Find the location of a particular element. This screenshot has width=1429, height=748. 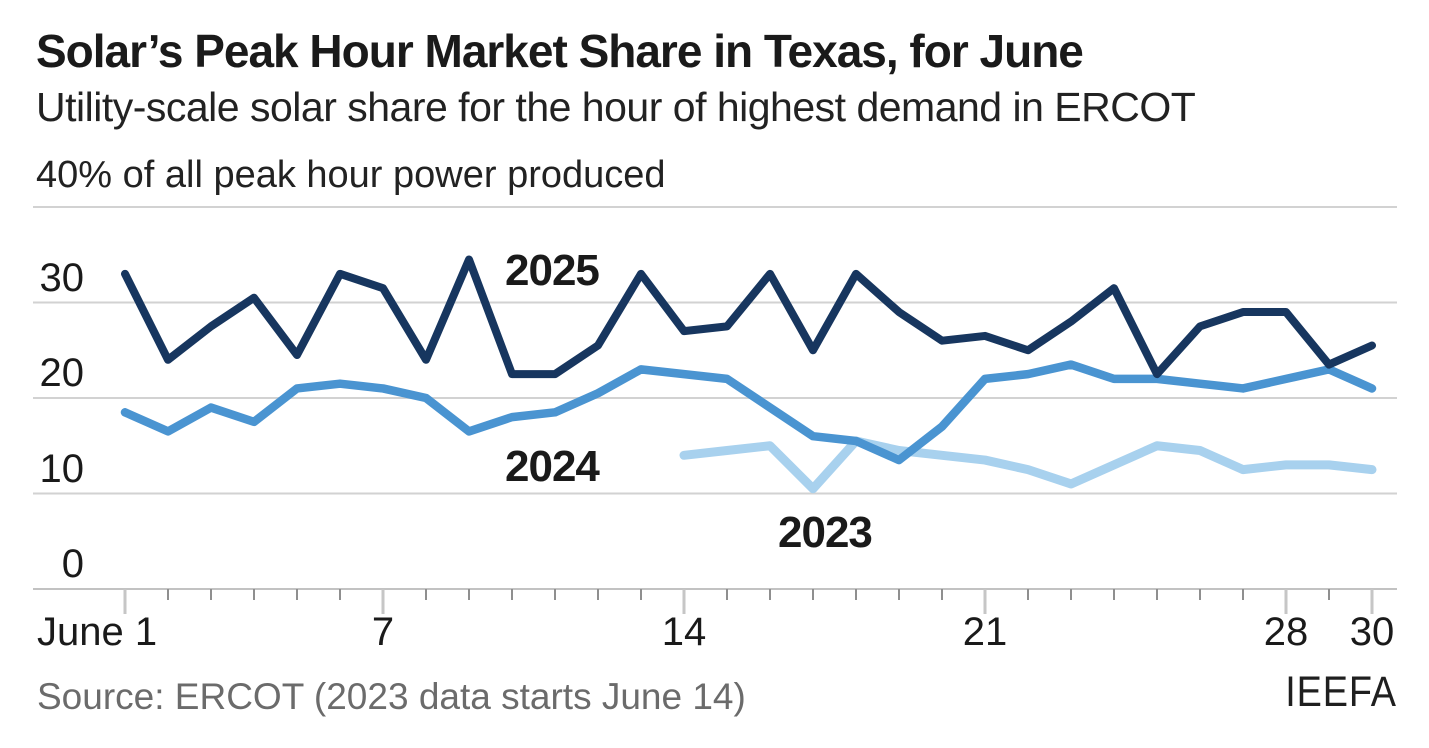

x-axis-label-june-1: June 1 is located at coordinates (97, 632).